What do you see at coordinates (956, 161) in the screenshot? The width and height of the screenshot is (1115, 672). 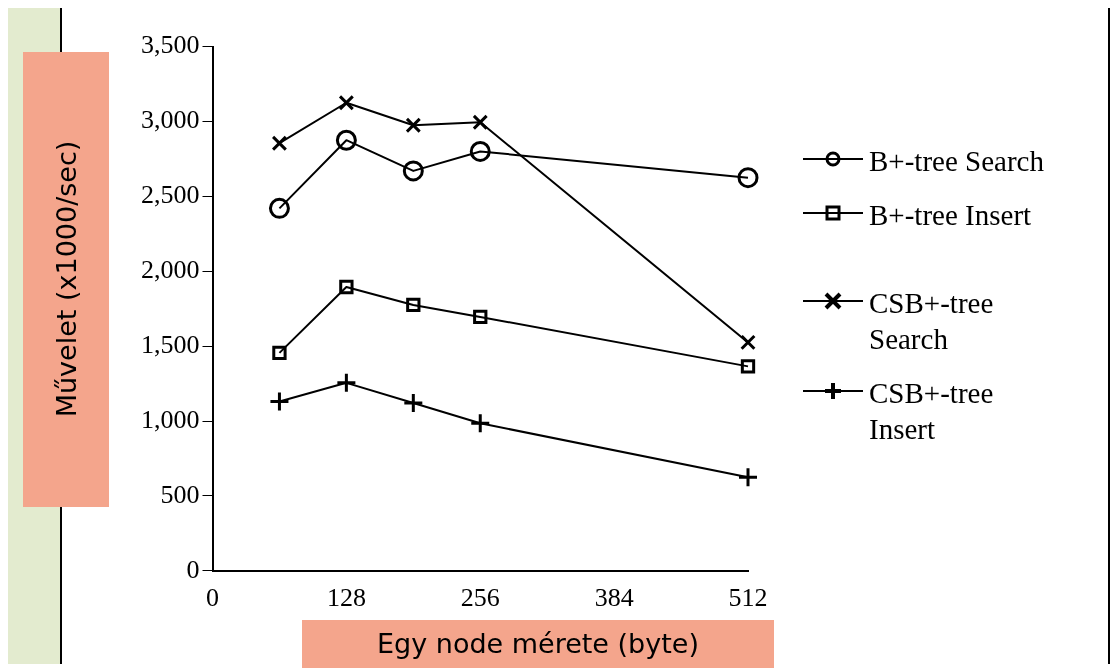 I see `legend-label: B+-tree Search` at bounding box center [956, 161].